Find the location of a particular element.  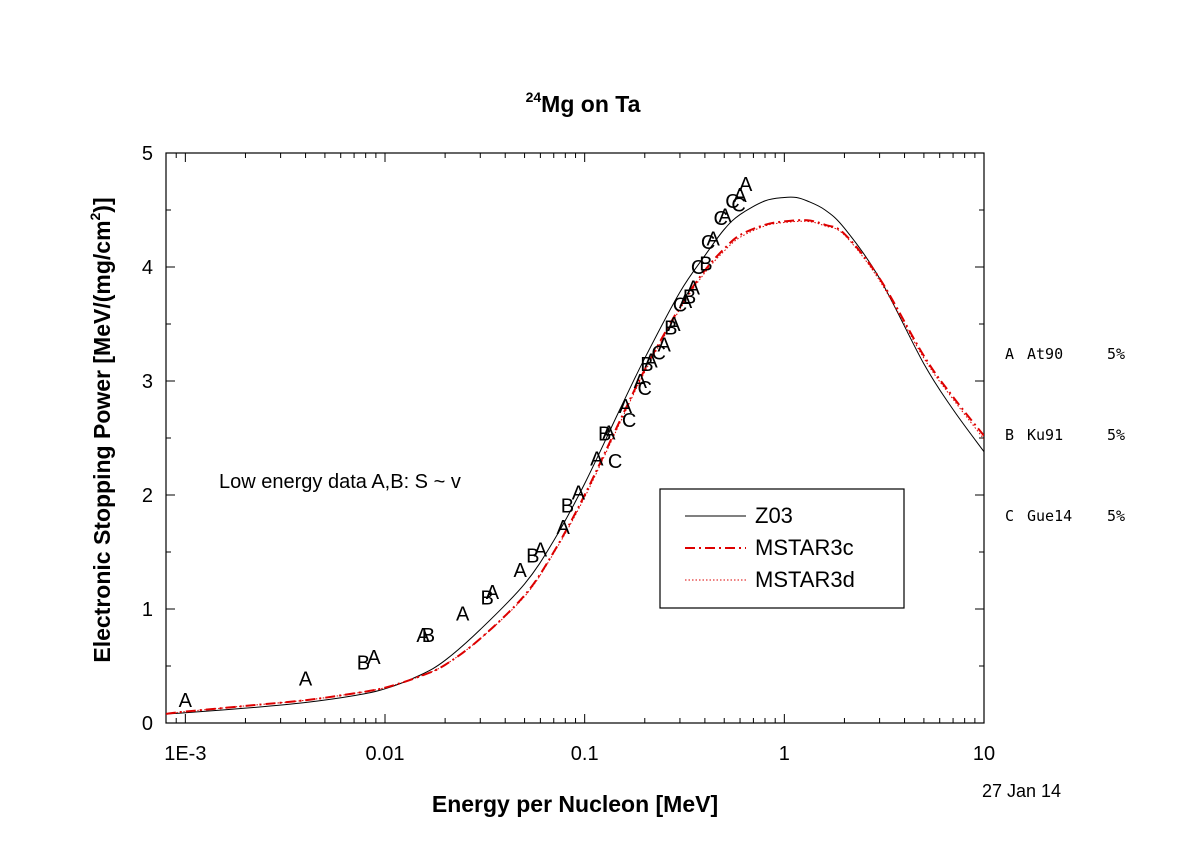

x-tick-label: 10 is located at coordinates (984, 754).